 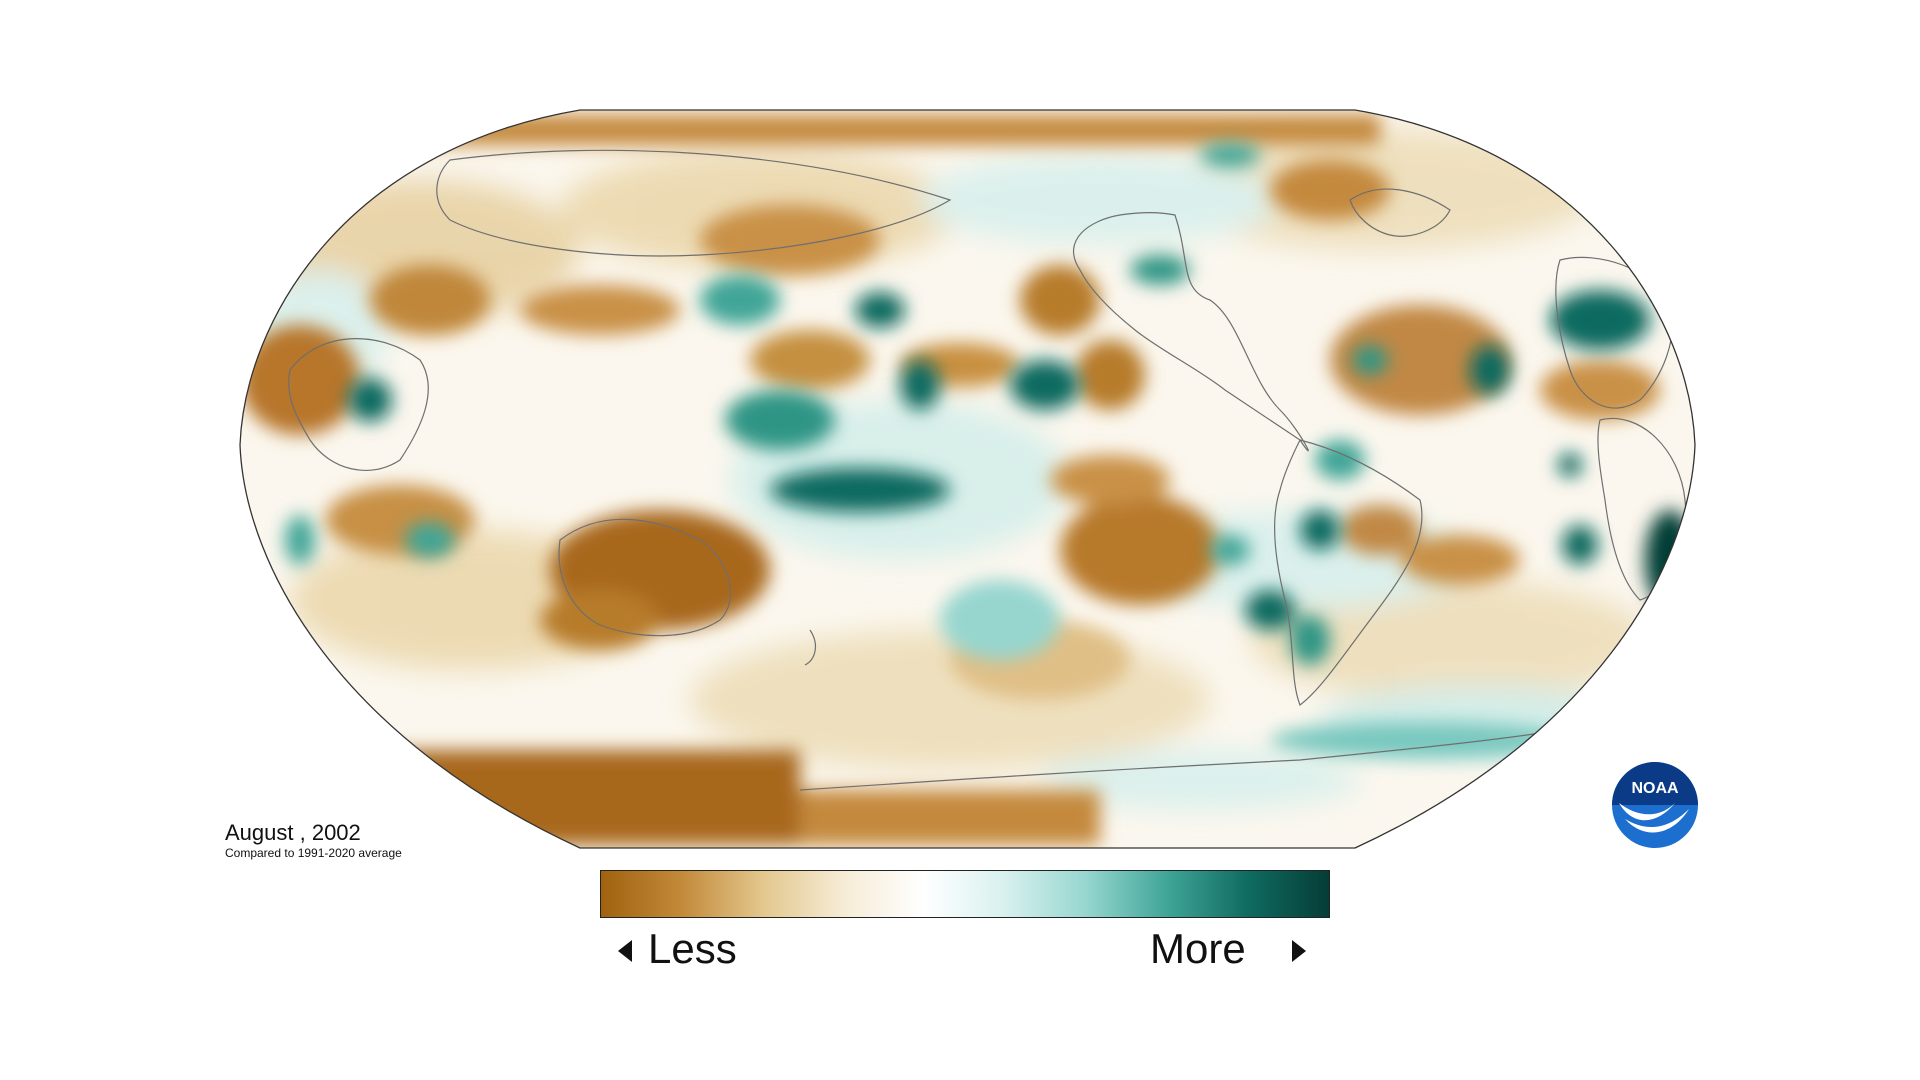 I want to click on arrow-right-icon, so click(x=1299, y=951).